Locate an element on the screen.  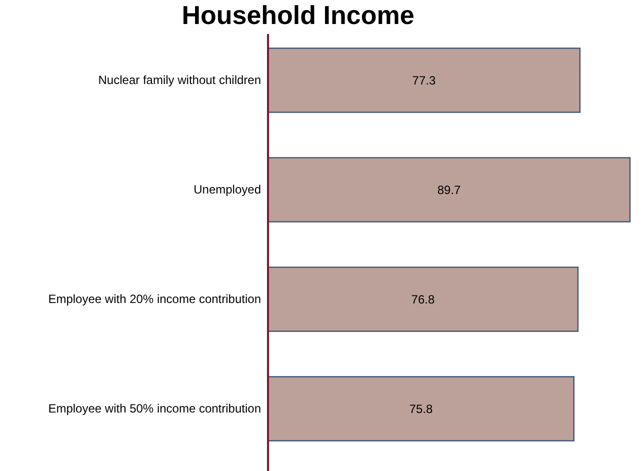
data-label: 76.8 is located at coordinates (423, 299).